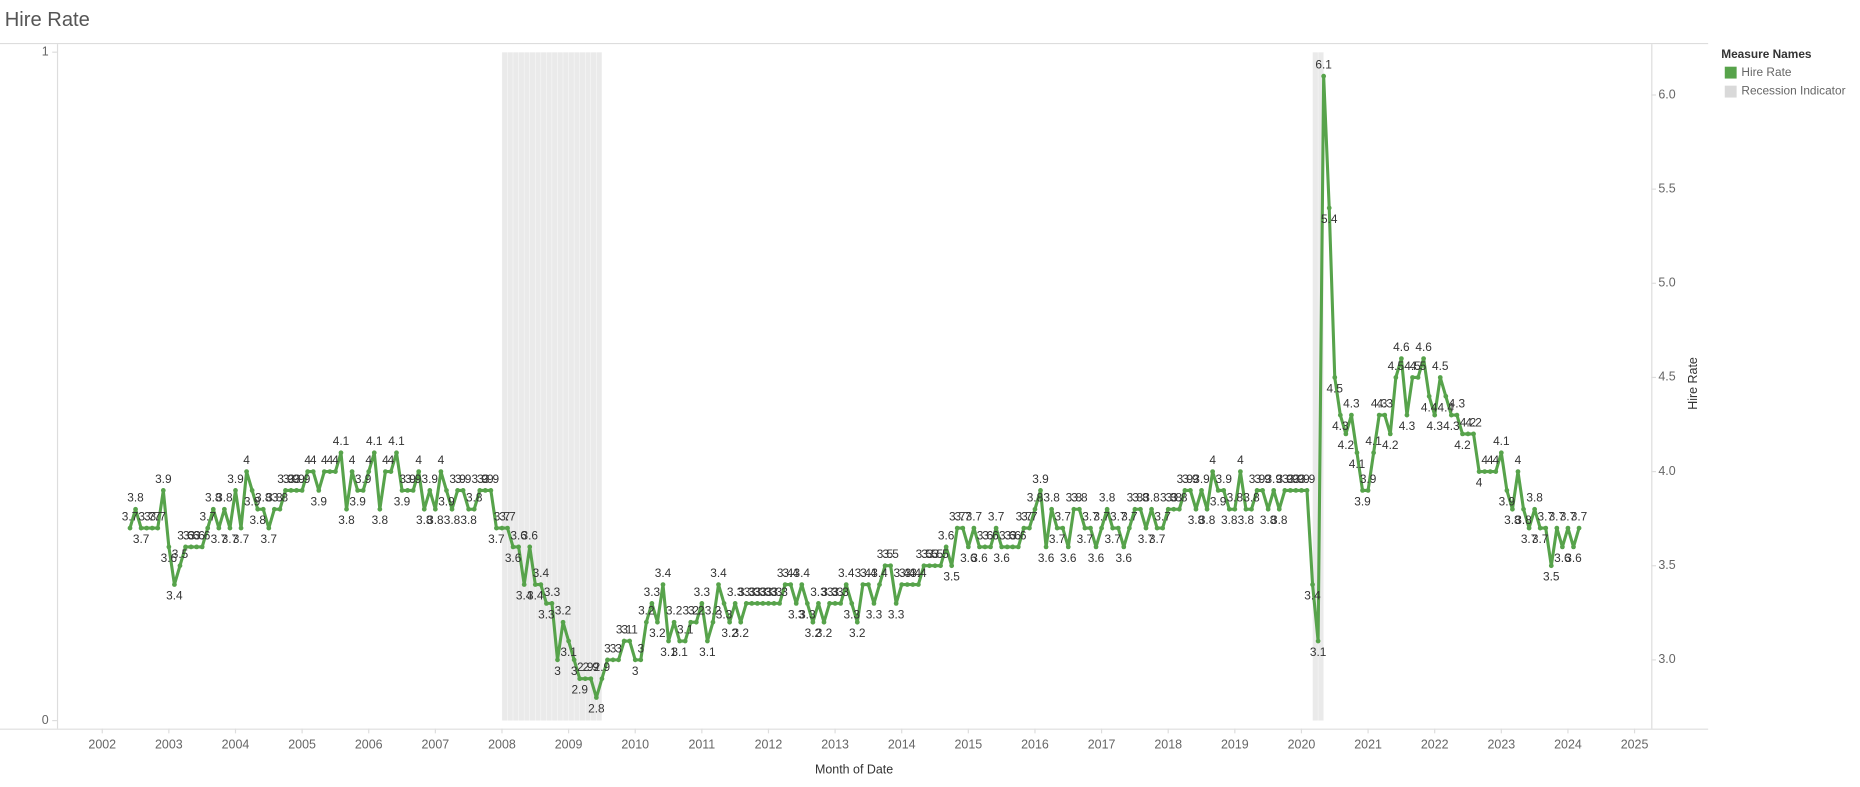  Describe the element at coordinates (713, 611) in the screenshot. I see `data-label: 3.2` at that location.